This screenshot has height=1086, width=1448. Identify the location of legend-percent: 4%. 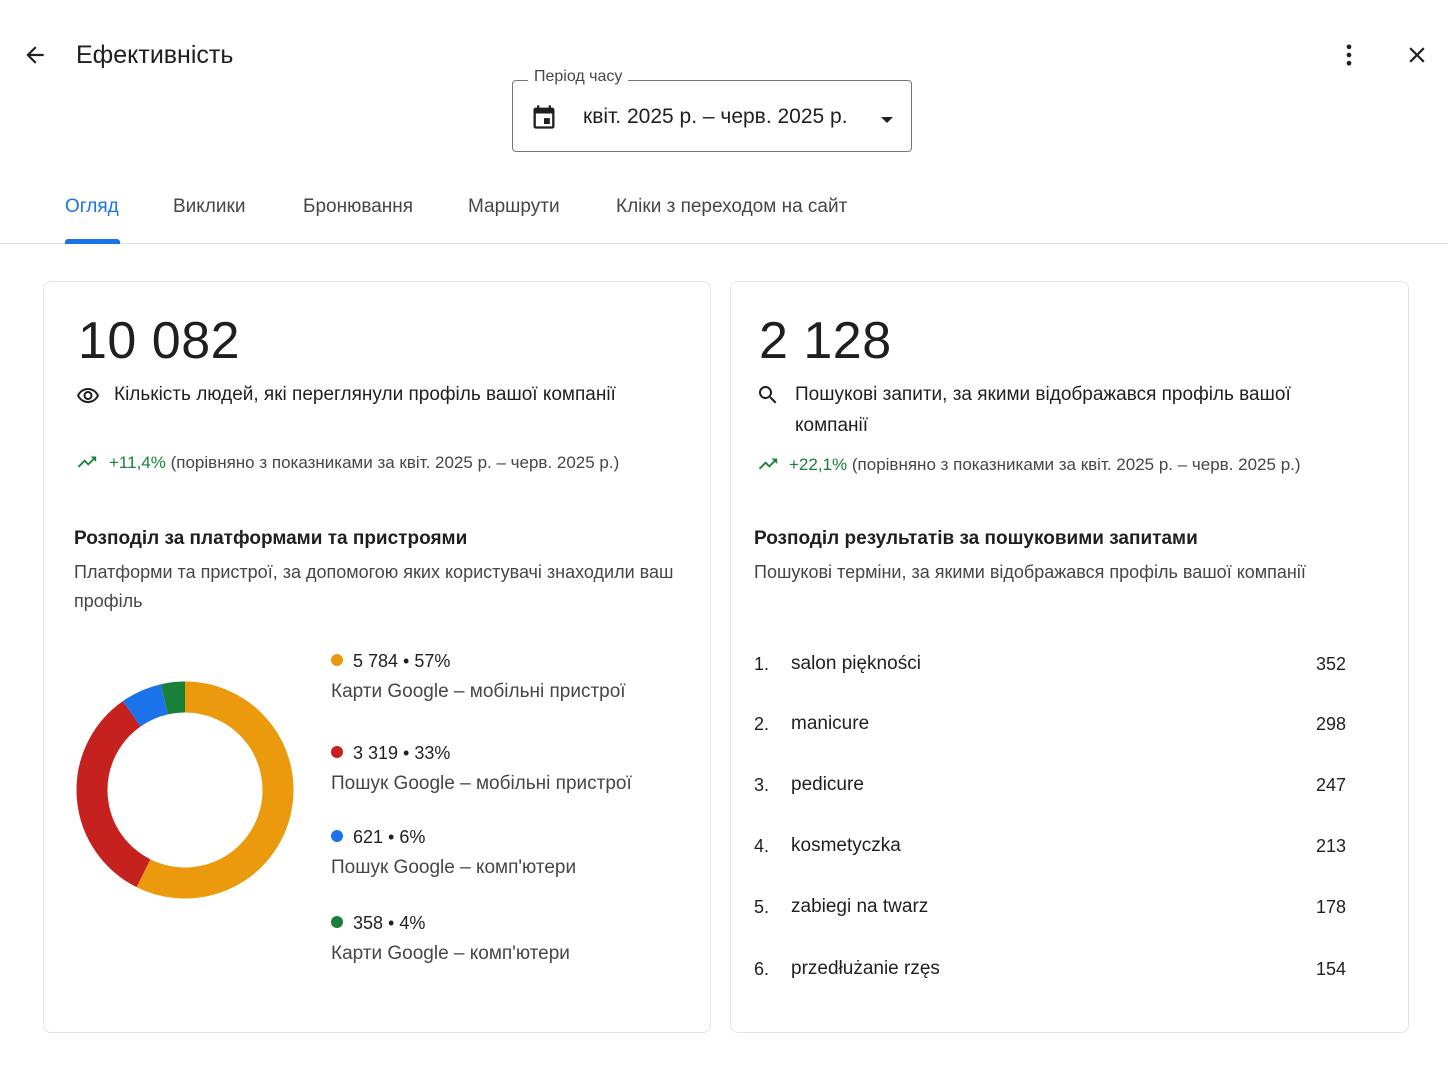
(412, 923).